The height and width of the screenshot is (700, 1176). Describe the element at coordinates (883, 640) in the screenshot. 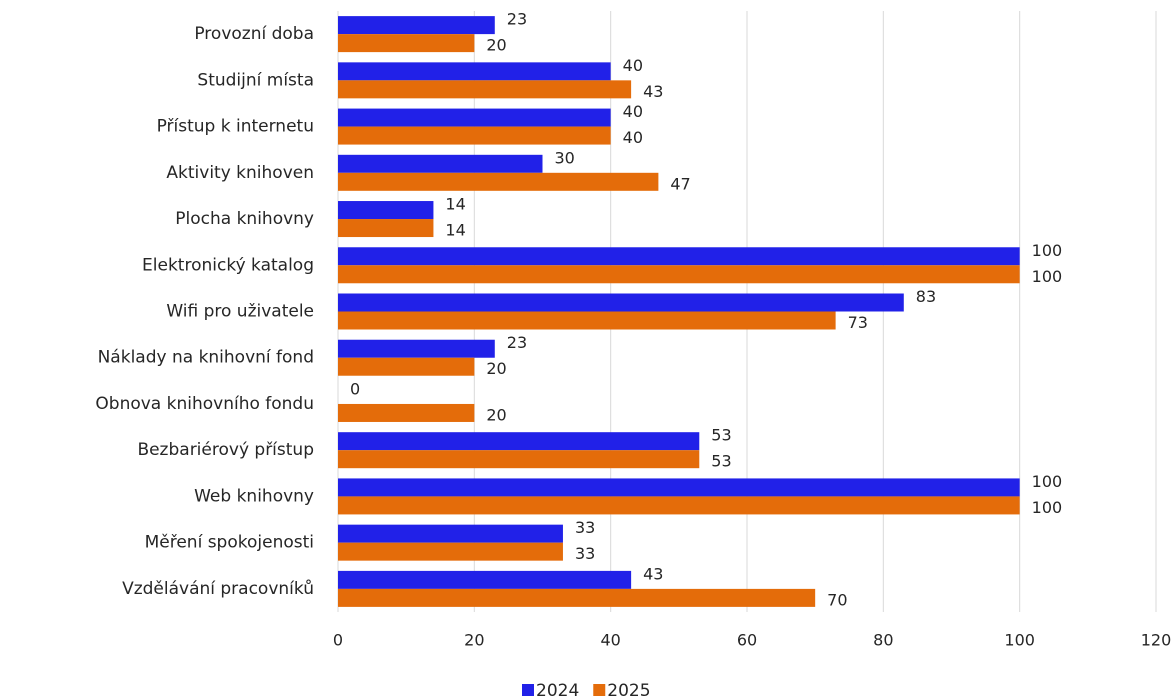

I see `x-tick-label: 80` at that location.